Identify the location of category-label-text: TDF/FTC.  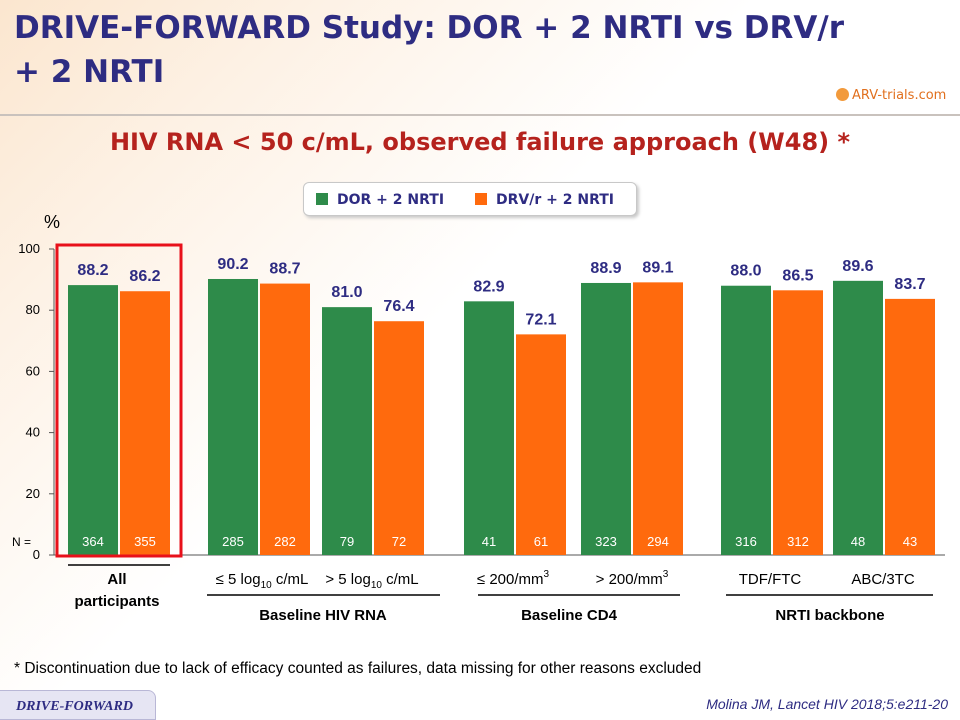
(770, 579).